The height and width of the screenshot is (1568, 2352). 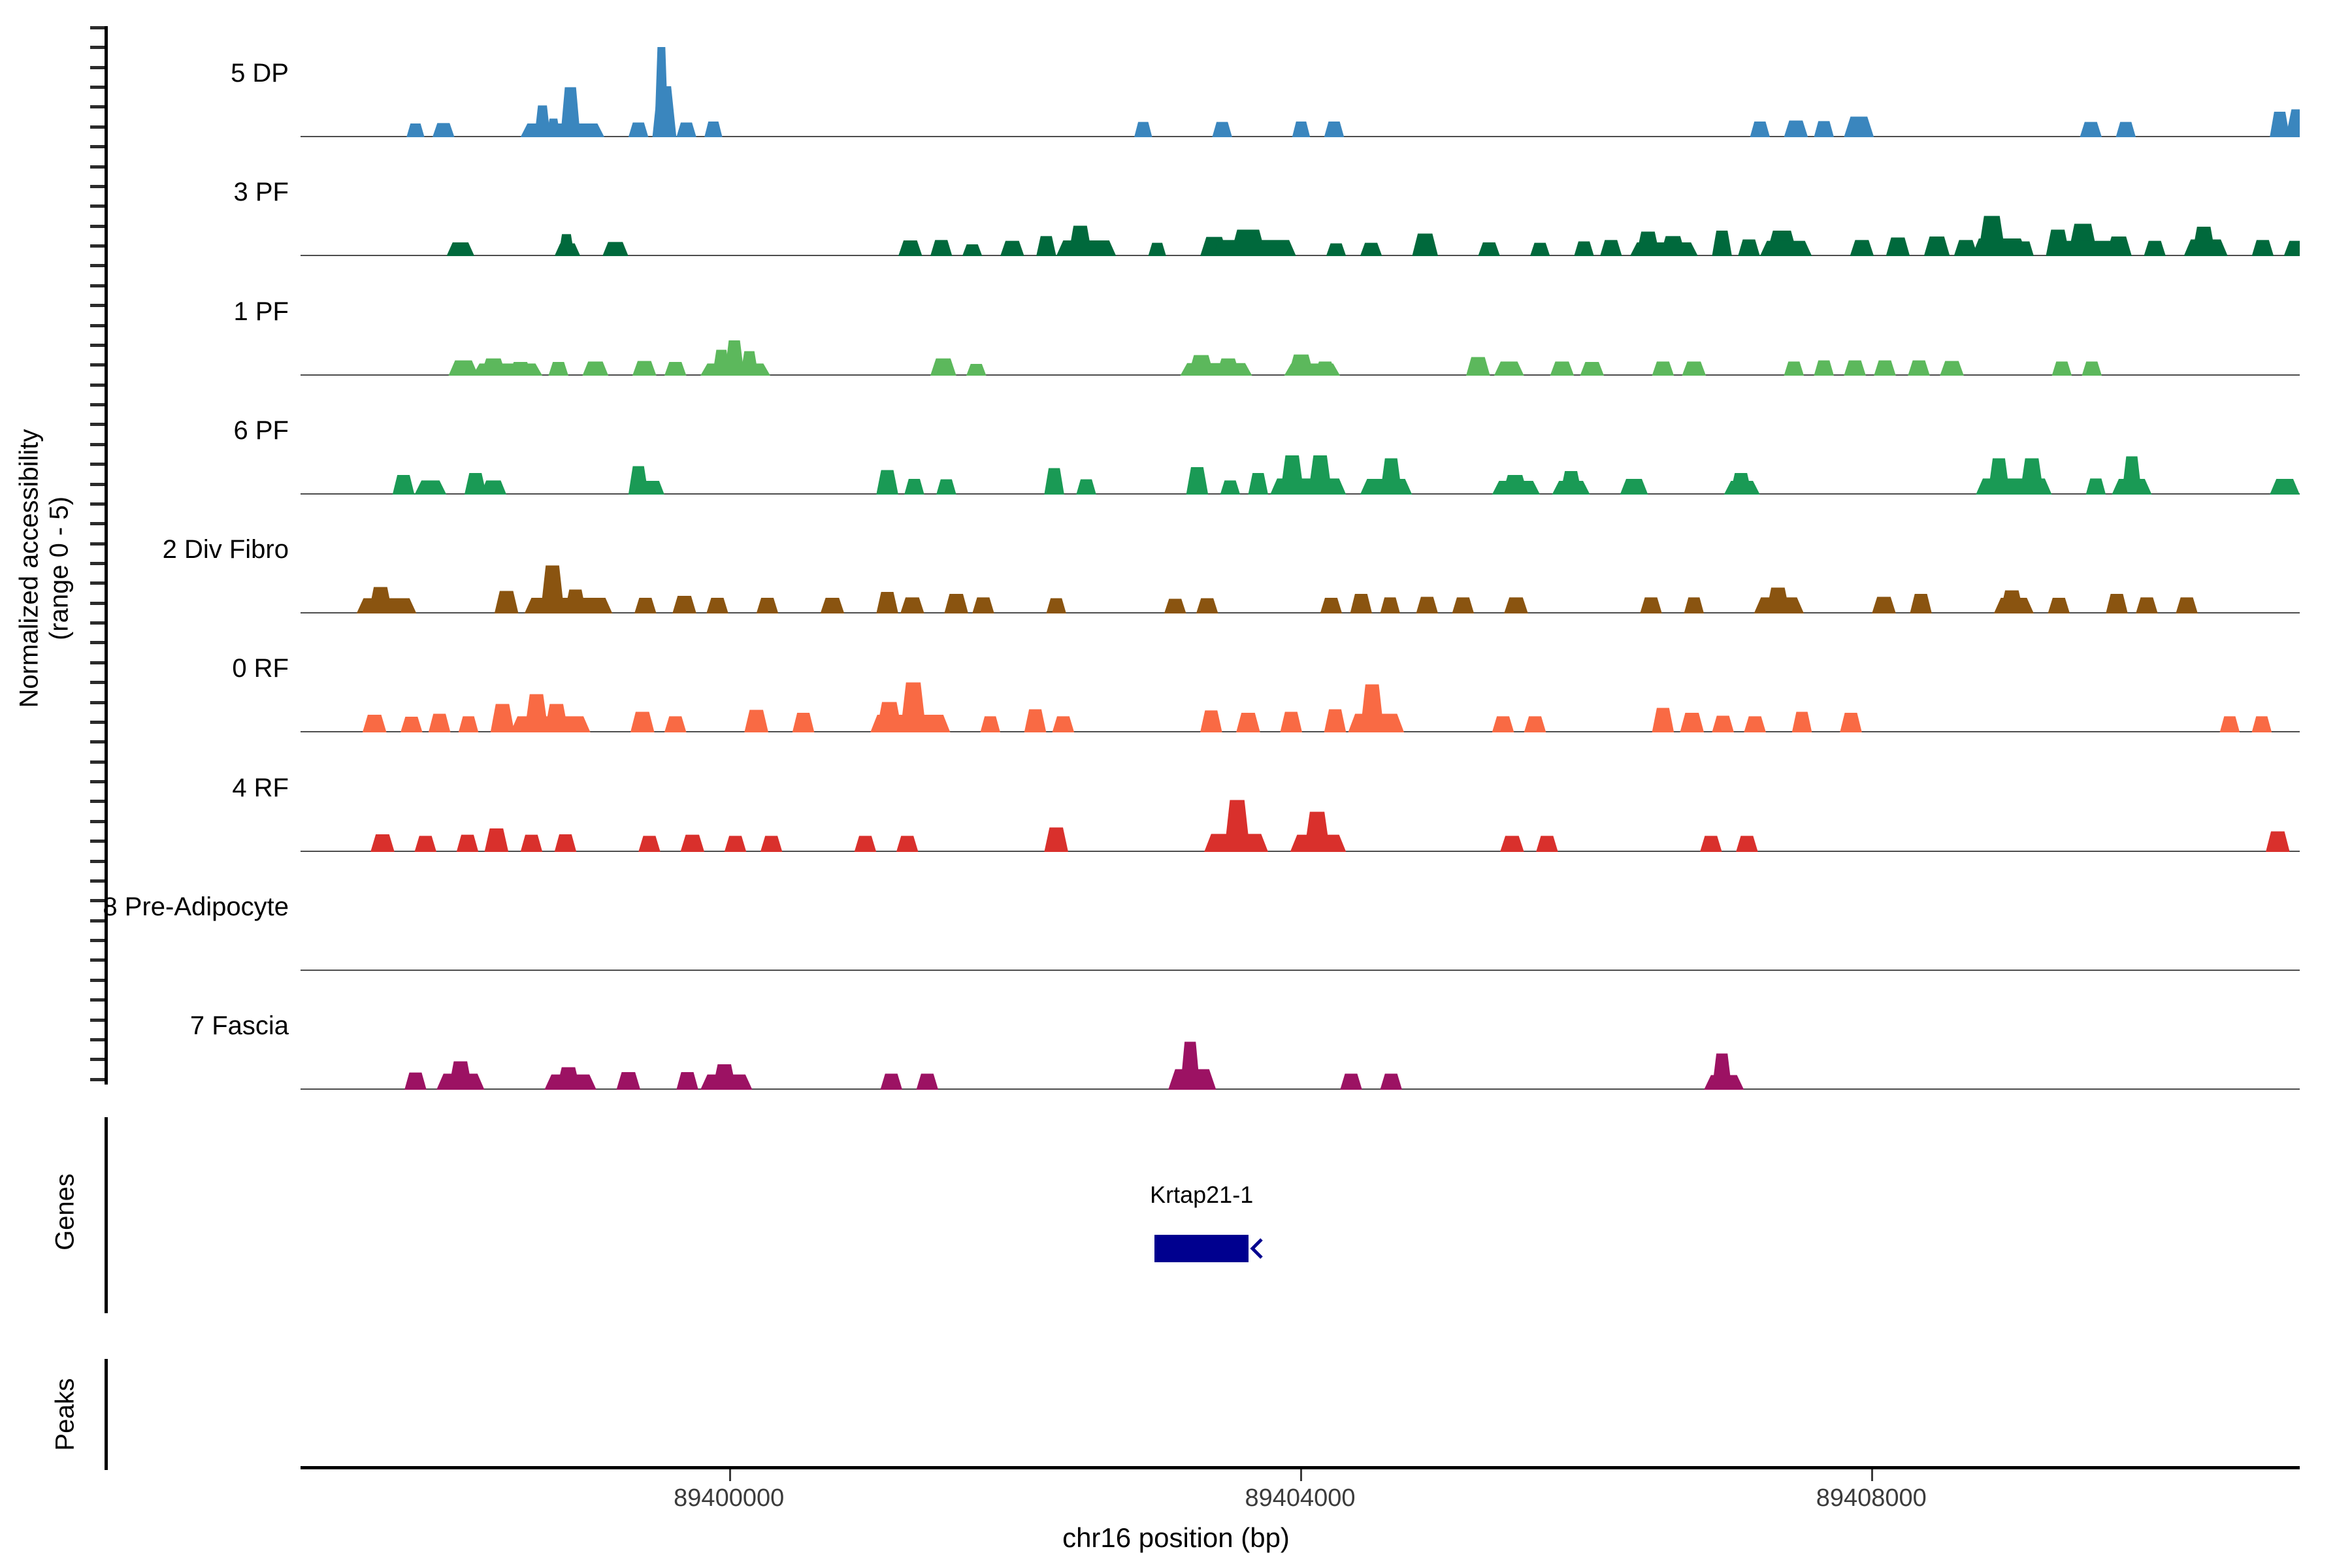 What do you see at coordinates (261, 430) in the screenshot?
I see `track-label: 6 PF` at bounding box center [261, 430].